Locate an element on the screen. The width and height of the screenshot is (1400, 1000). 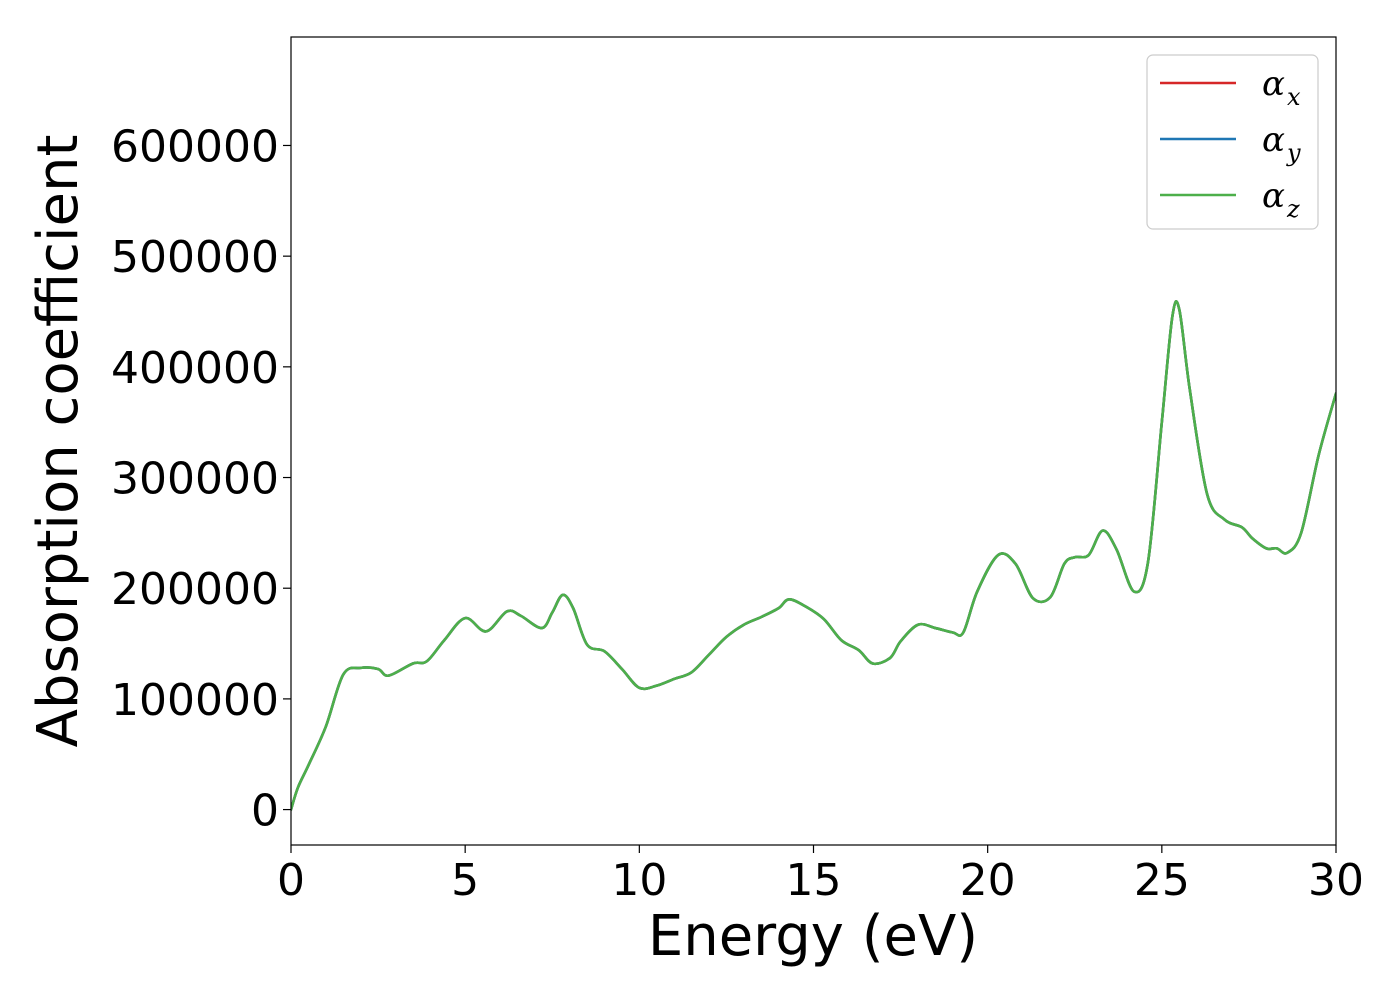
y-tick-label: 300000 is located at coordinates (195, 479).